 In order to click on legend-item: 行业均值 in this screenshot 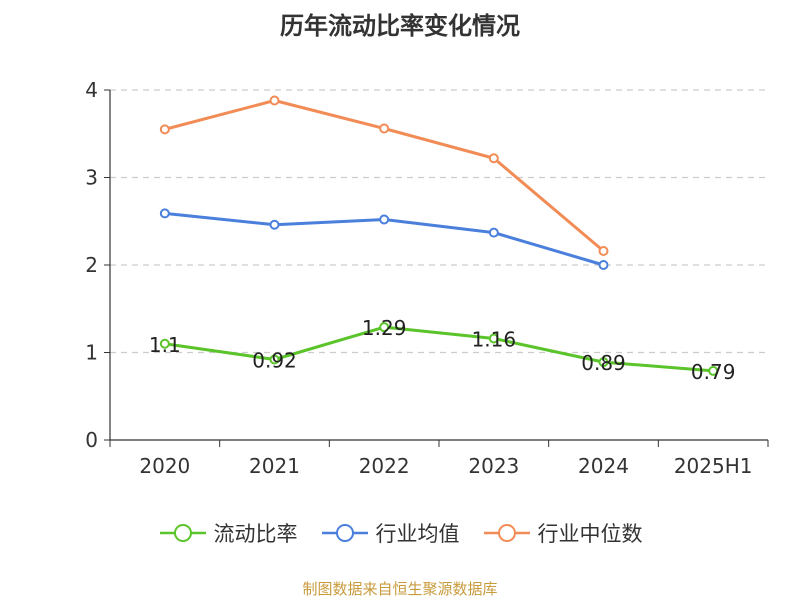, I will do `click(390, 533)`.